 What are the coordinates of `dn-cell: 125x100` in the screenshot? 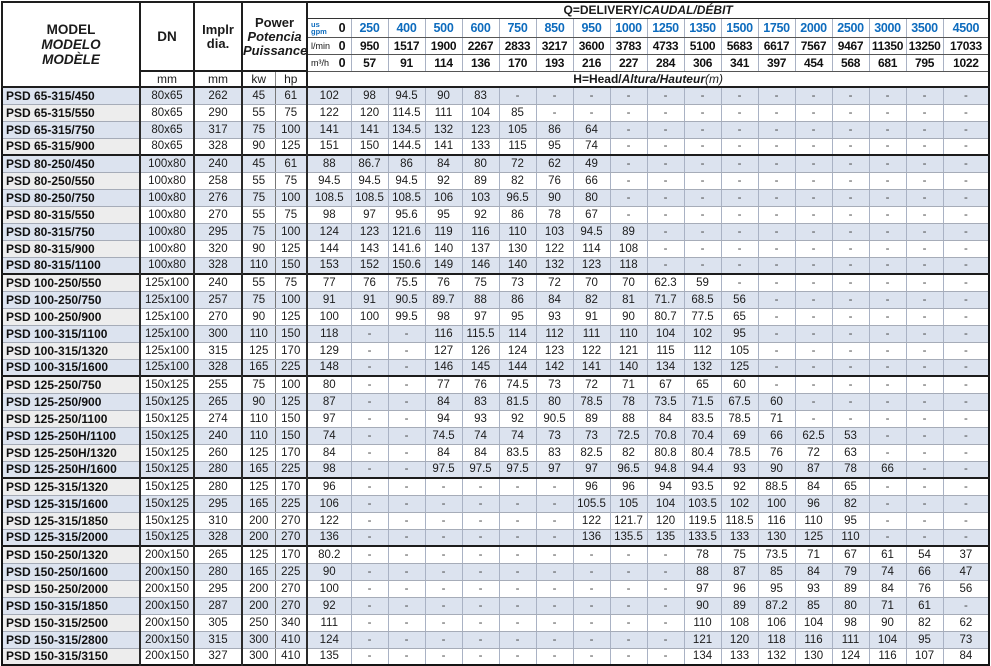 It's located at (167, 282).